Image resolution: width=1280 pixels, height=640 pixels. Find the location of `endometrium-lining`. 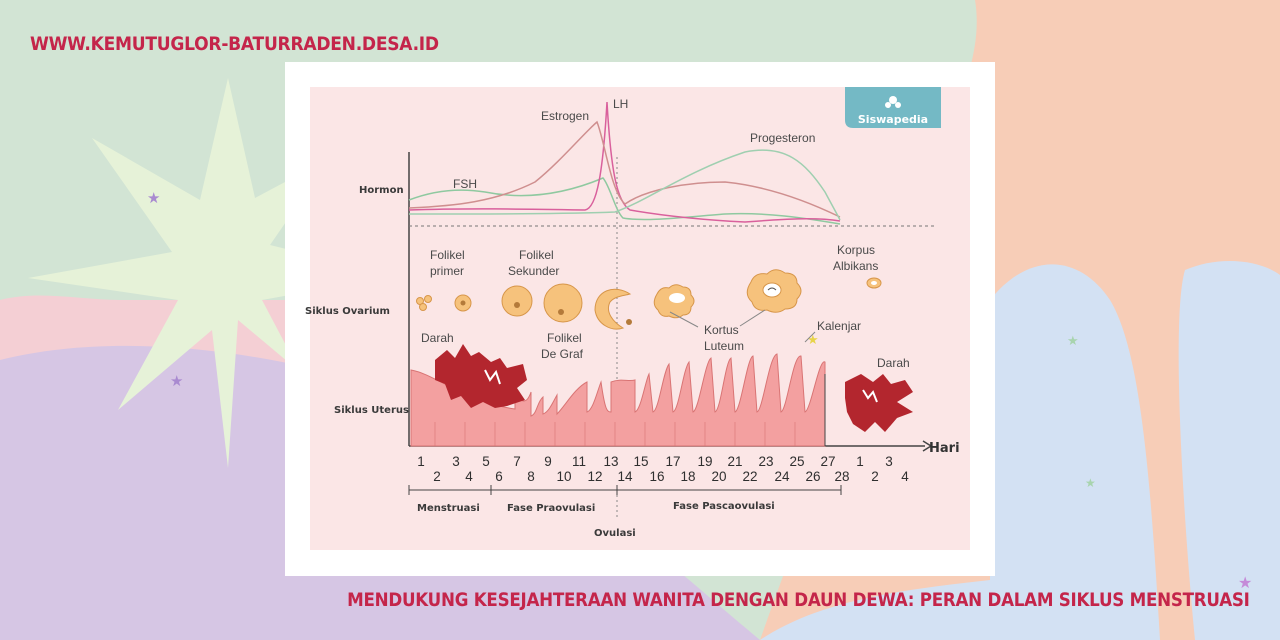

endometrium-lining is located at coordinates (618, 400).